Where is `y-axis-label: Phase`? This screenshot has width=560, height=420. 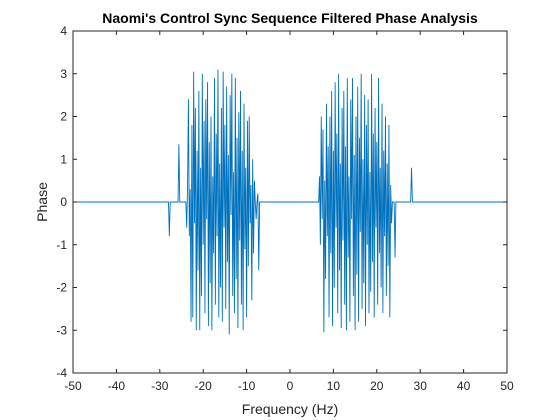 y-axis-label: Phase is located at coordinates (42, 202).